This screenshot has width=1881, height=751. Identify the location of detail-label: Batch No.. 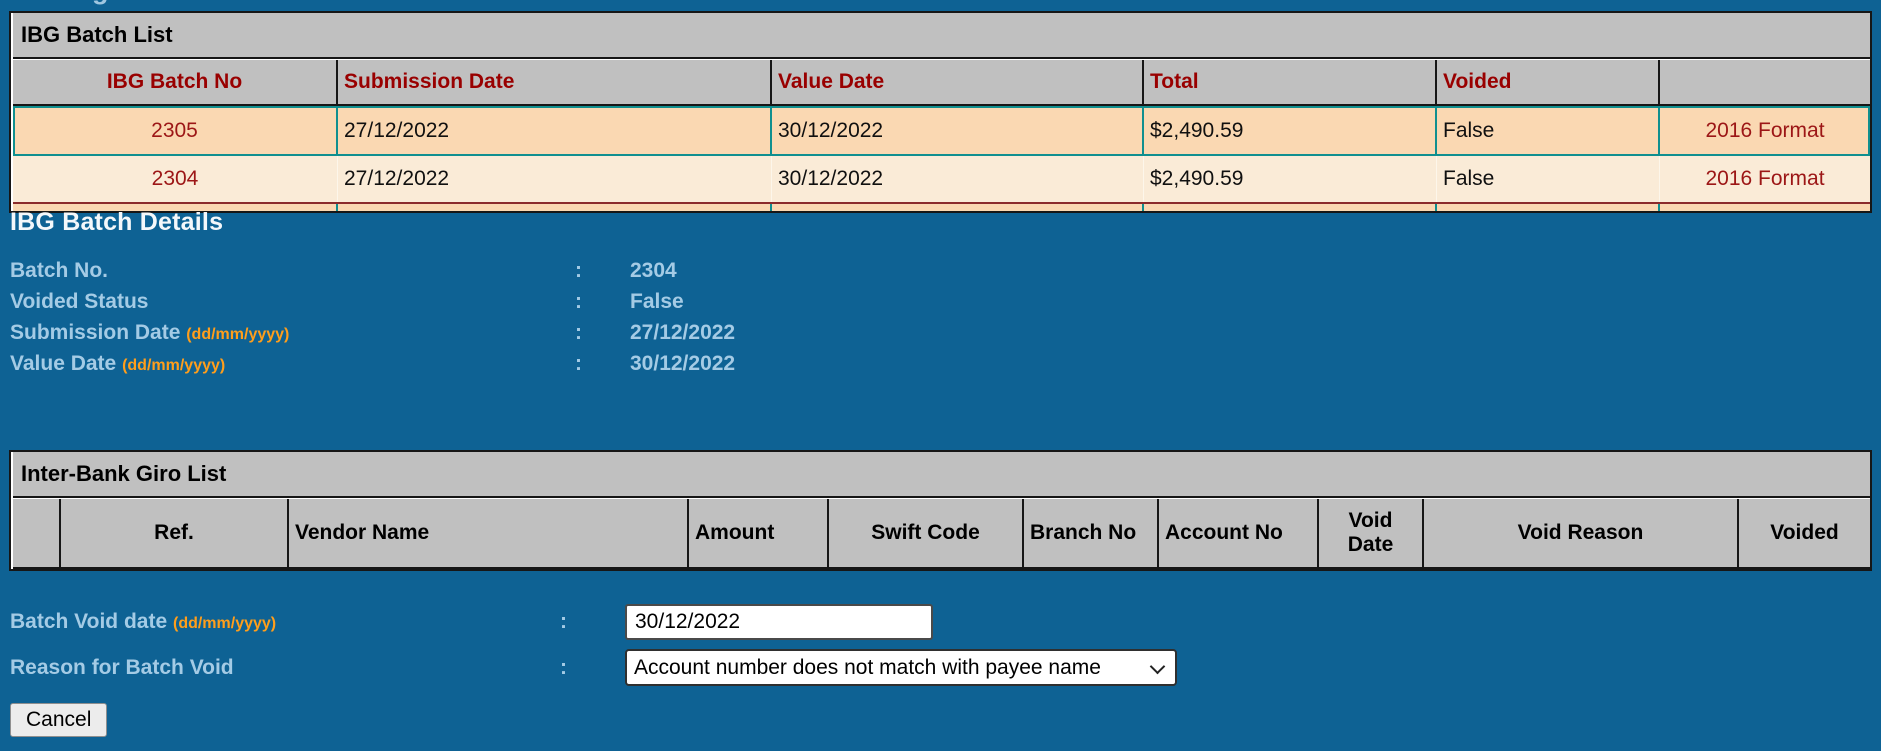
(59, 270).